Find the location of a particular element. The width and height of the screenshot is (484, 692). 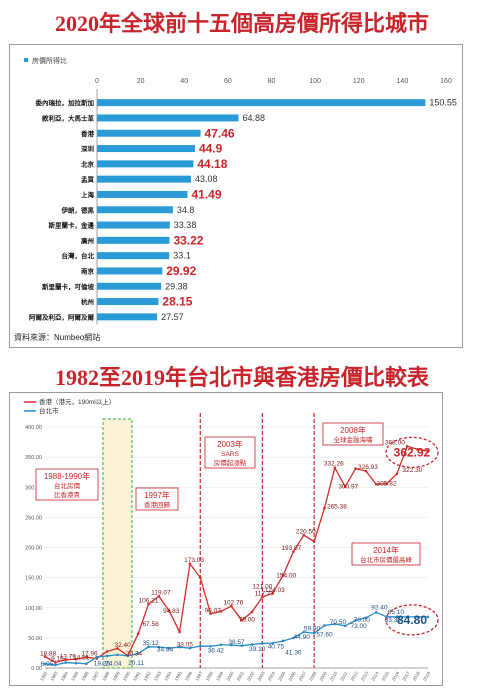

x-tick-label: 2002 is located at coordinates (251, 676).